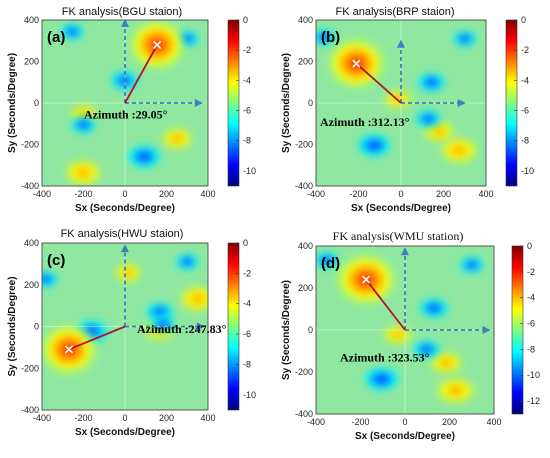  What do you see at coordinates (56, 37) in the screenshot?
I see `panel-letter: (a)` at bounding box center [56, 37].